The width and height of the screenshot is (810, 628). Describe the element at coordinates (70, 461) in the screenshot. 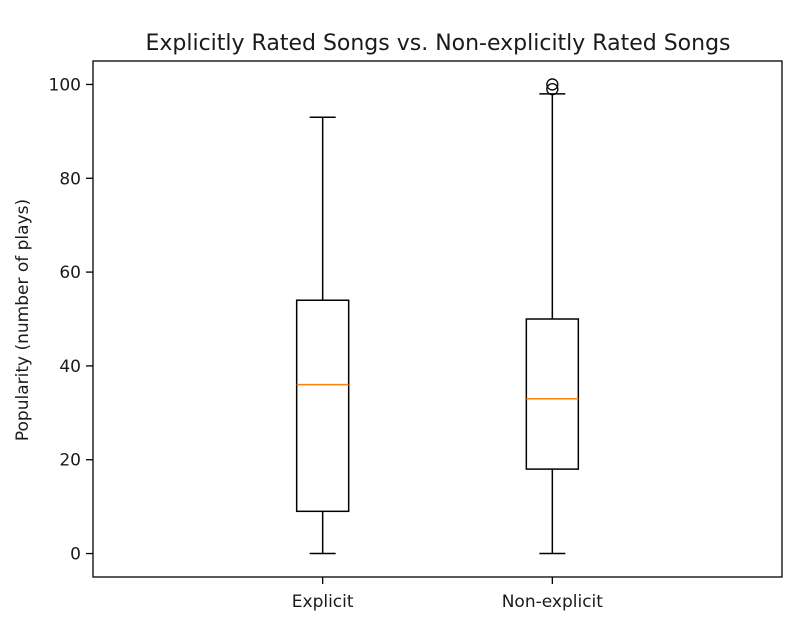

I see `y-tick-label: 20` at that location.